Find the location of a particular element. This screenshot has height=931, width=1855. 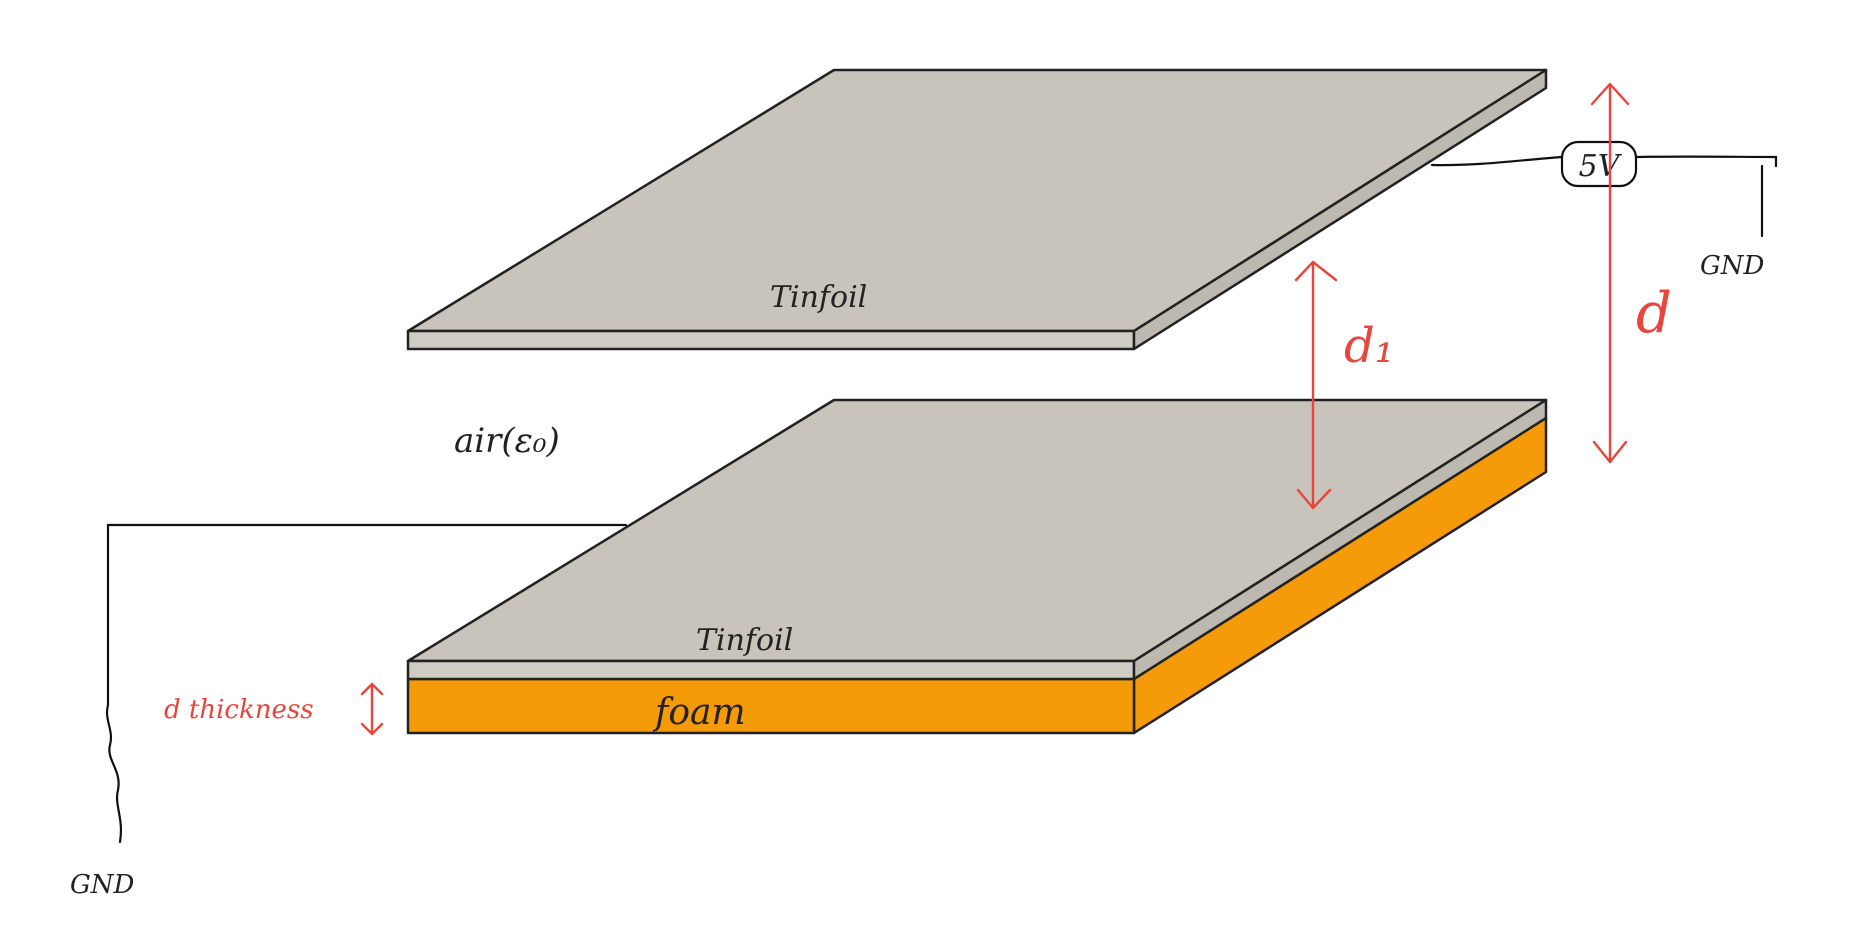

d1-label: d₁ is located at coordinates (1369, 346).